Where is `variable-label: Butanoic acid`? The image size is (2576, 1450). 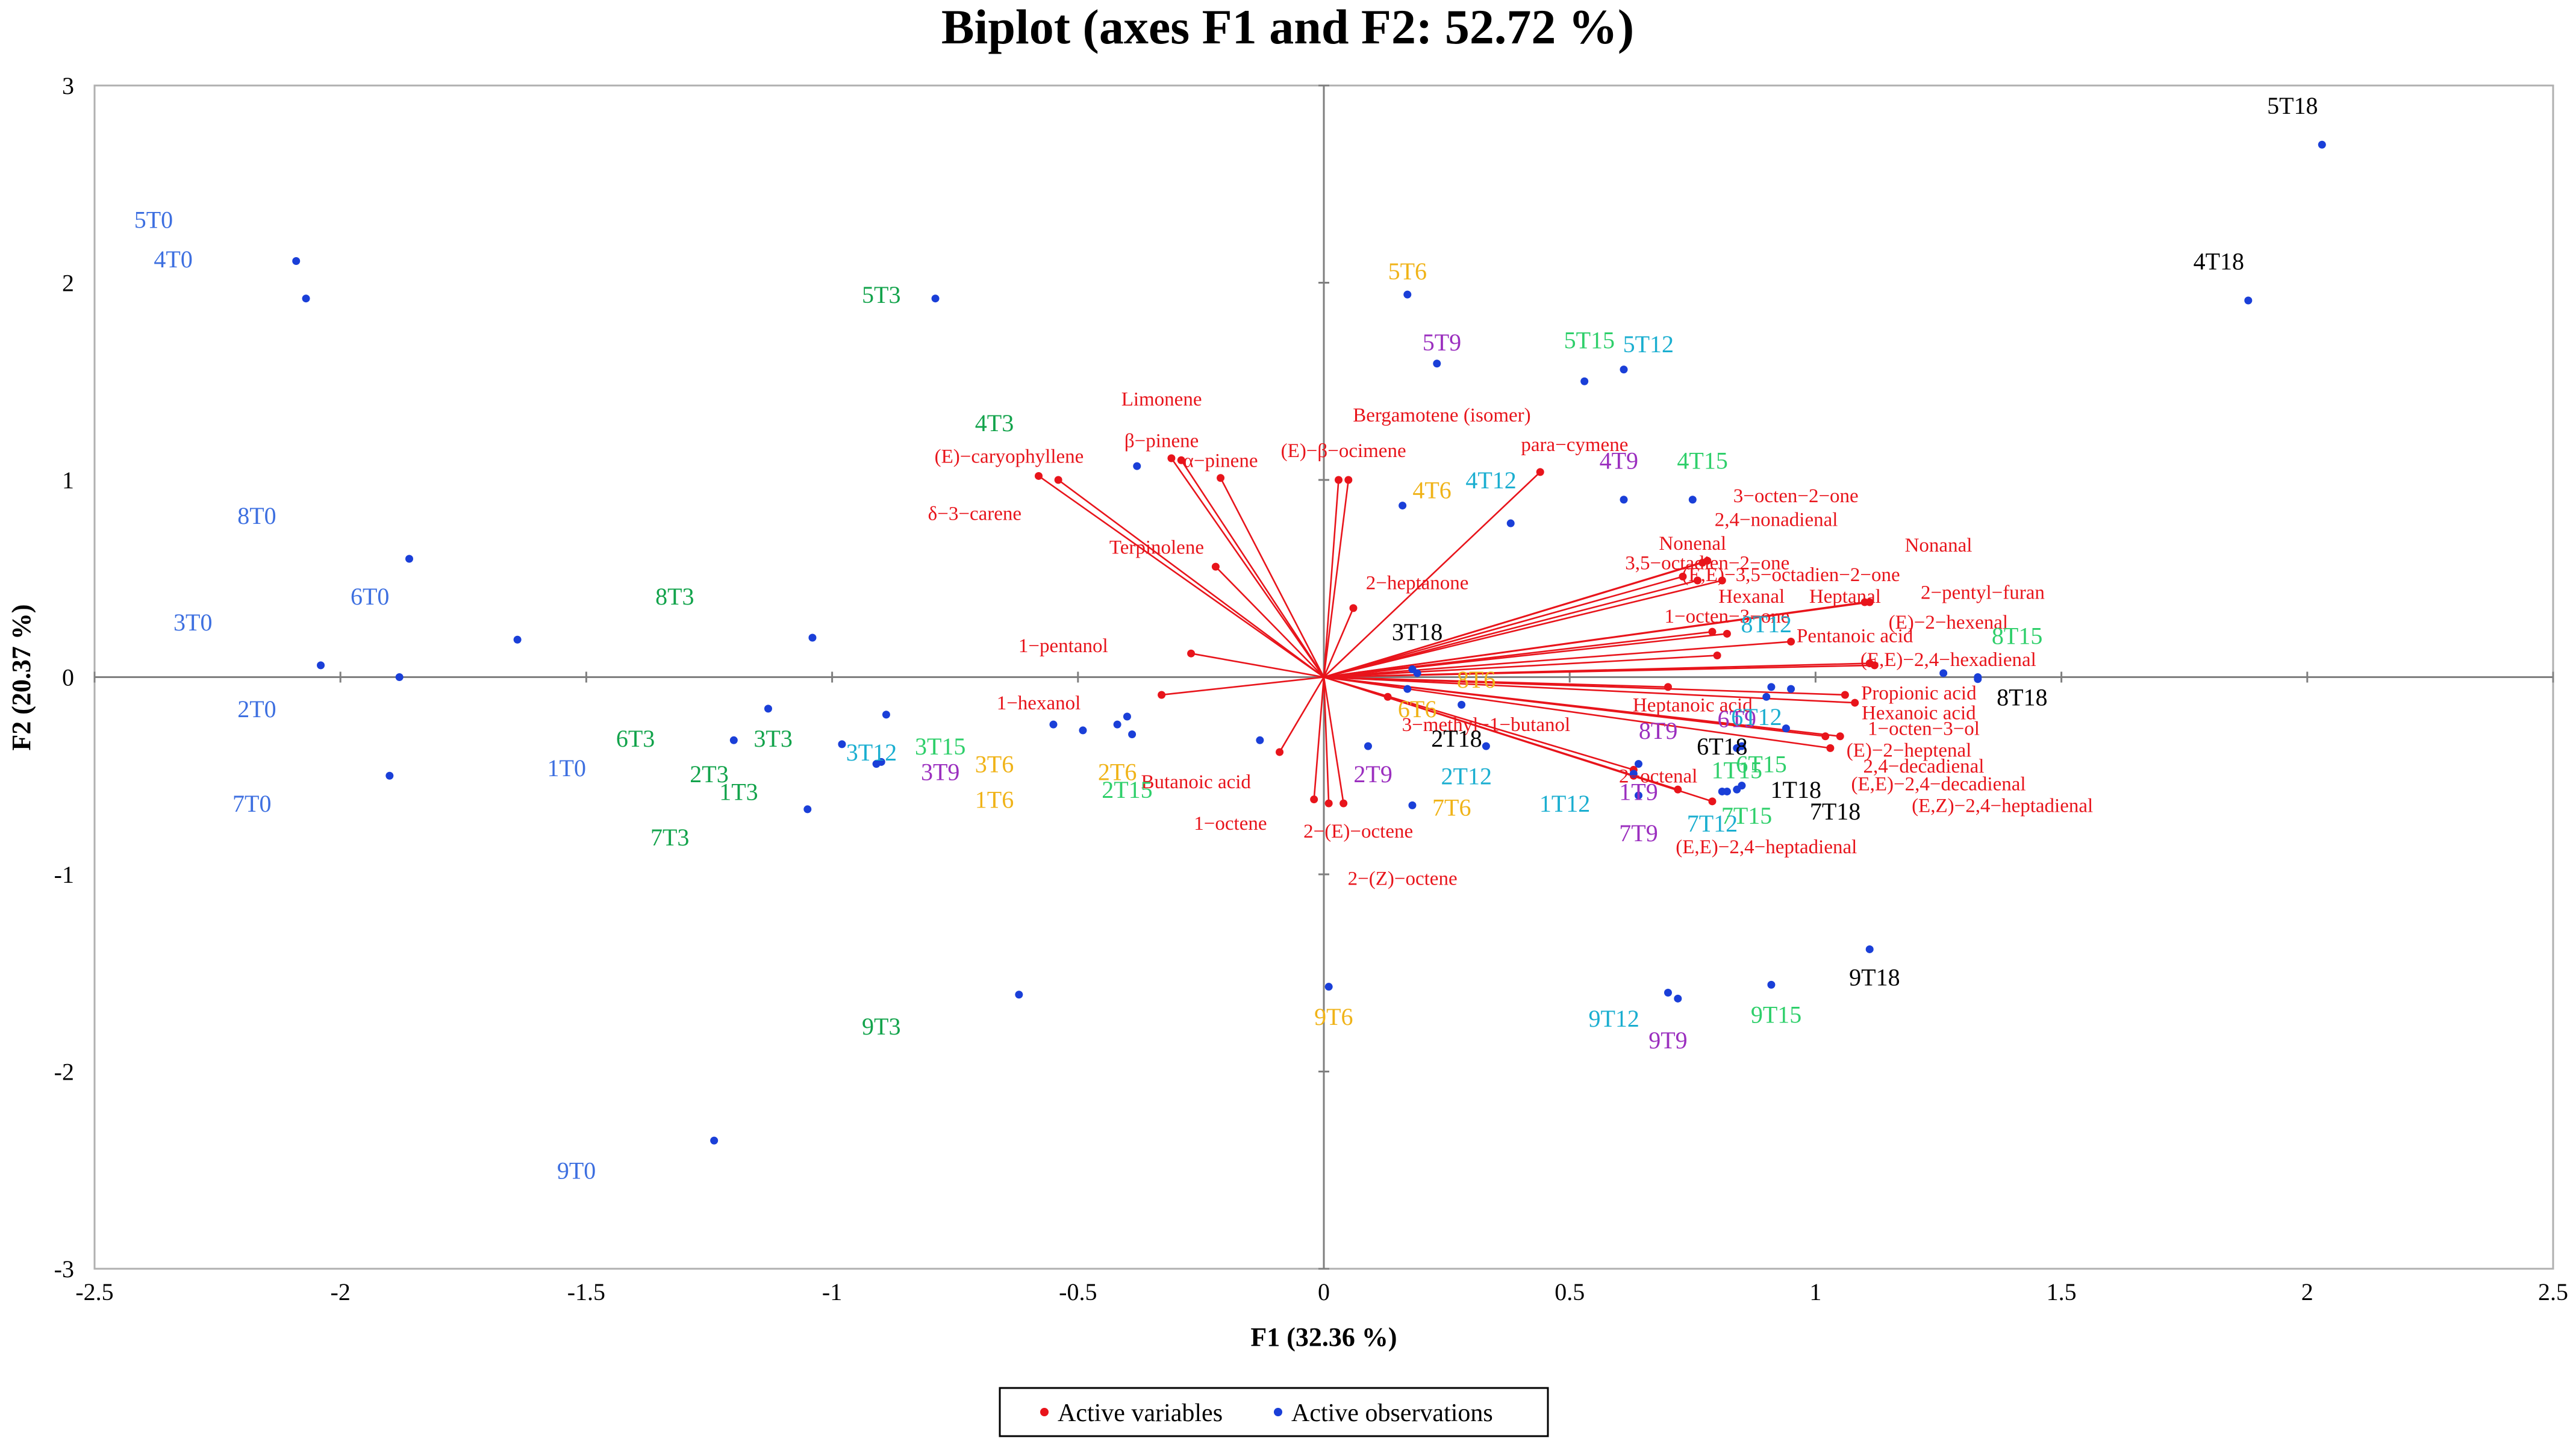 variable-label: Butanoic acid is located at coordinates (1196, 782).